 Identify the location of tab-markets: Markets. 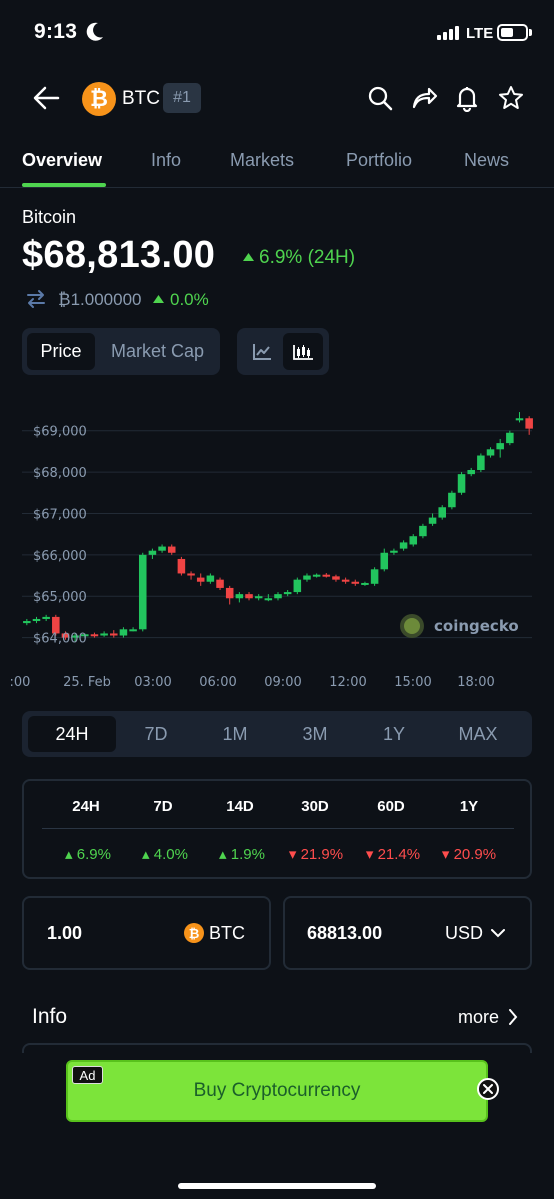
(262, 160).